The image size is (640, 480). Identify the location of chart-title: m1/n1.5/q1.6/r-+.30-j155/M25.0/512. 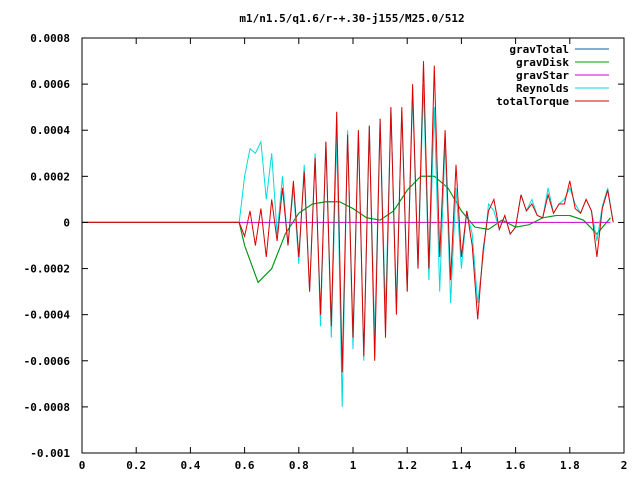
(351, 18).